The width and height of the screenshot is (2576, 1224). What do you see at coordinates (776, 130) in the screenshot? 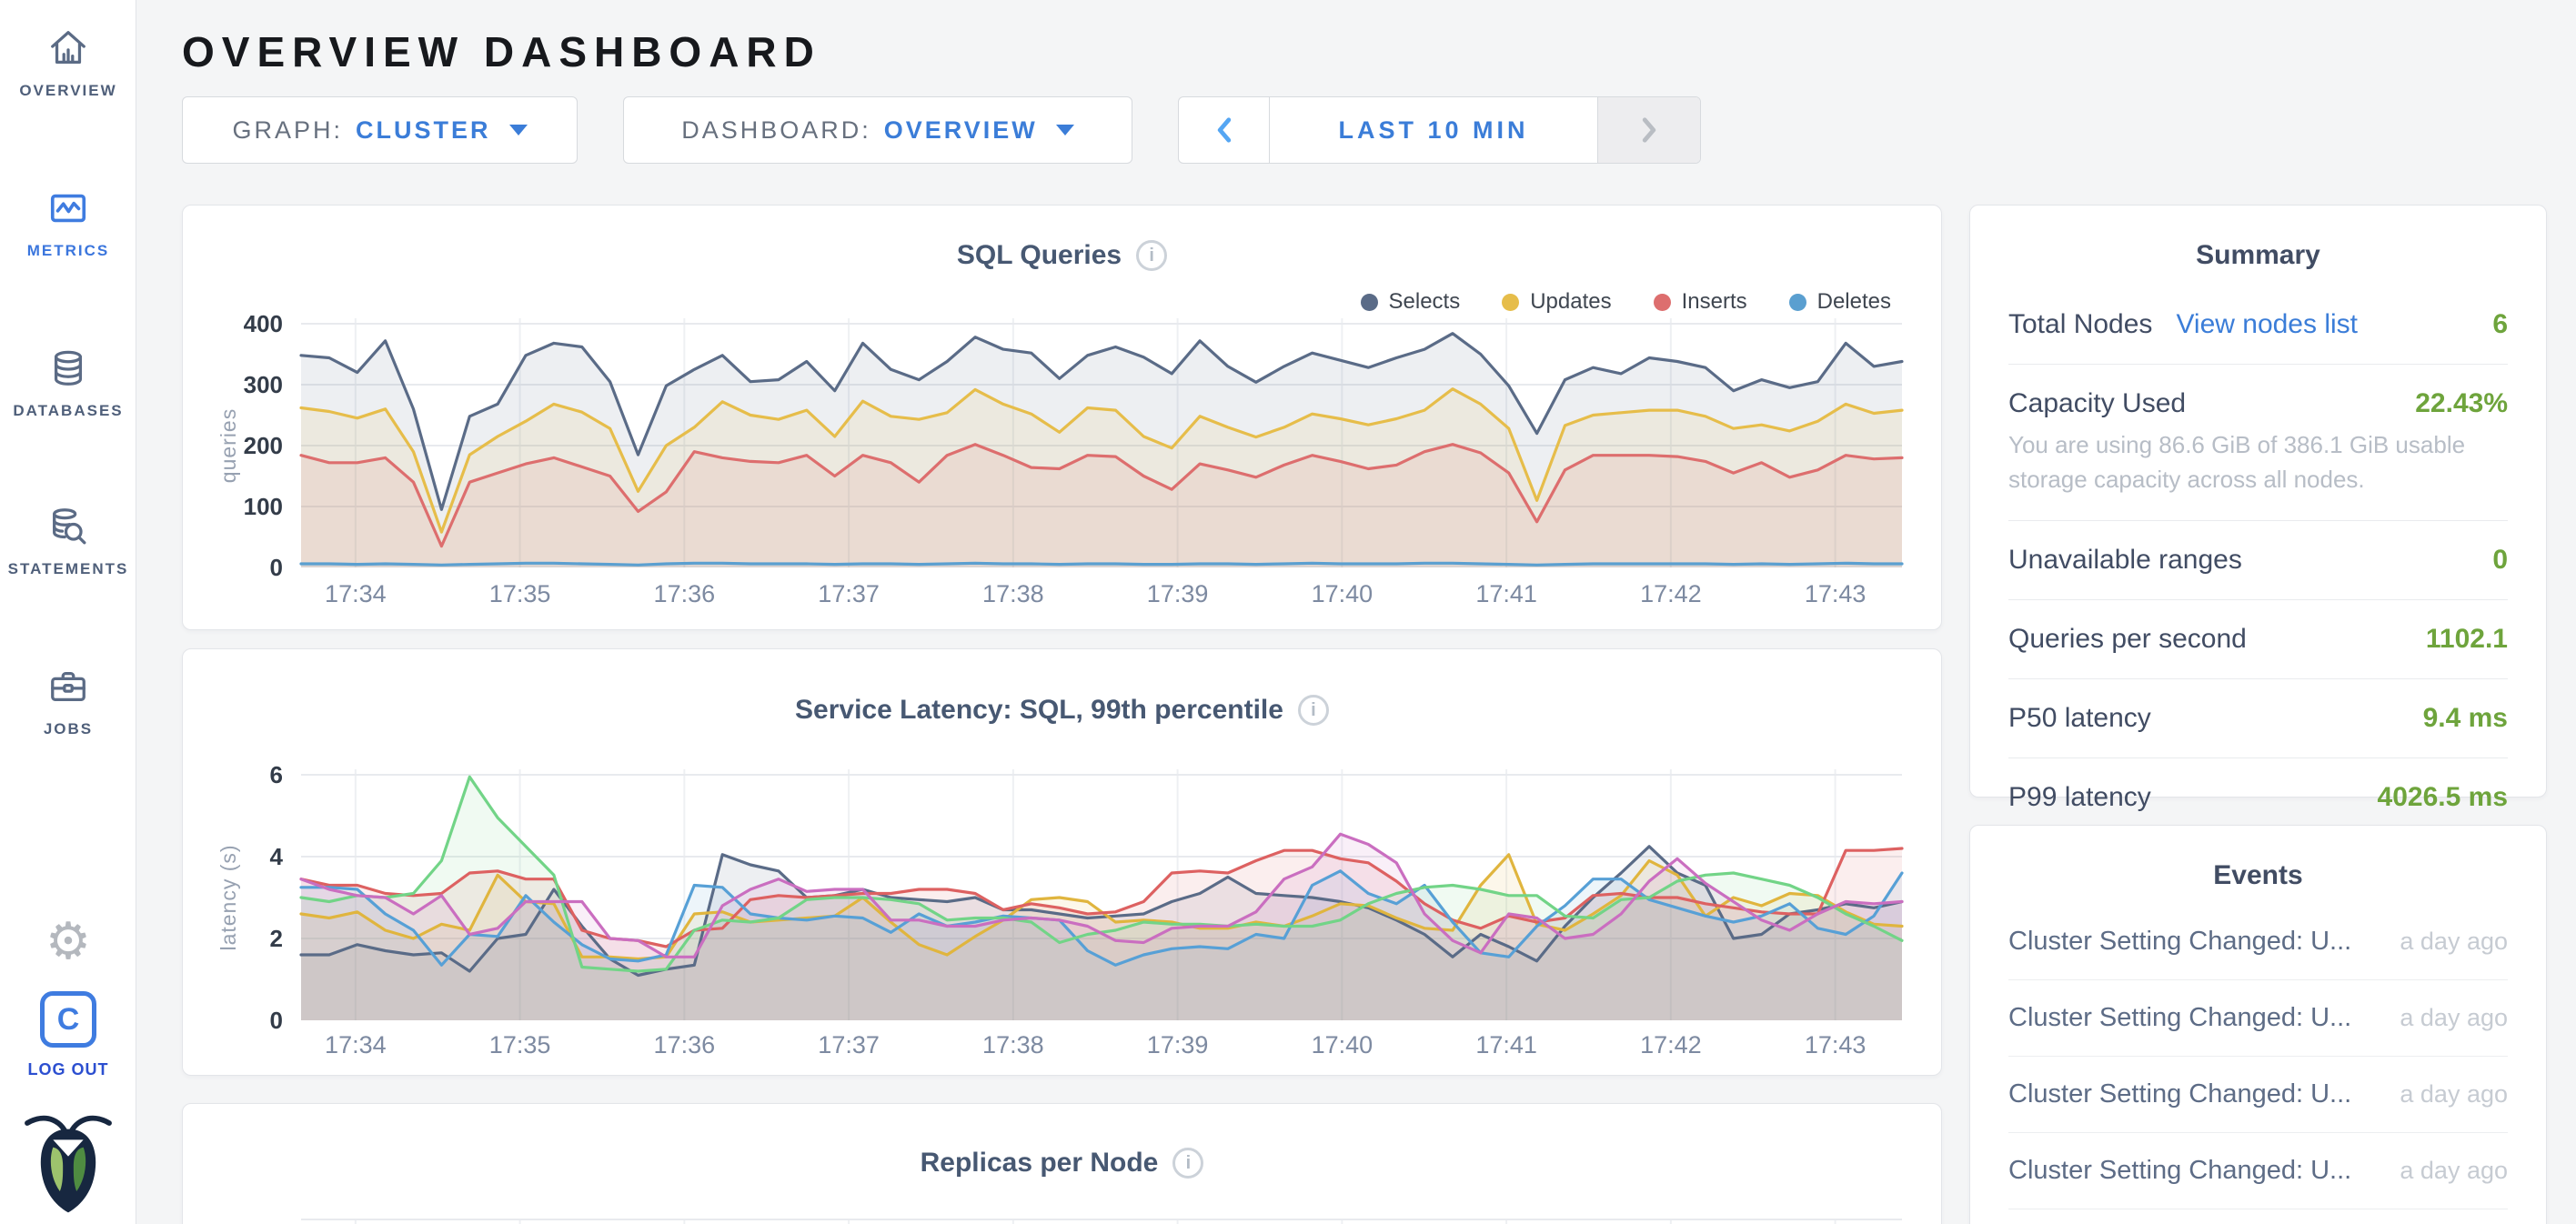
I see `dashboard-dropdown-label: DASHBOARD:` at bounding box center [776, 130].